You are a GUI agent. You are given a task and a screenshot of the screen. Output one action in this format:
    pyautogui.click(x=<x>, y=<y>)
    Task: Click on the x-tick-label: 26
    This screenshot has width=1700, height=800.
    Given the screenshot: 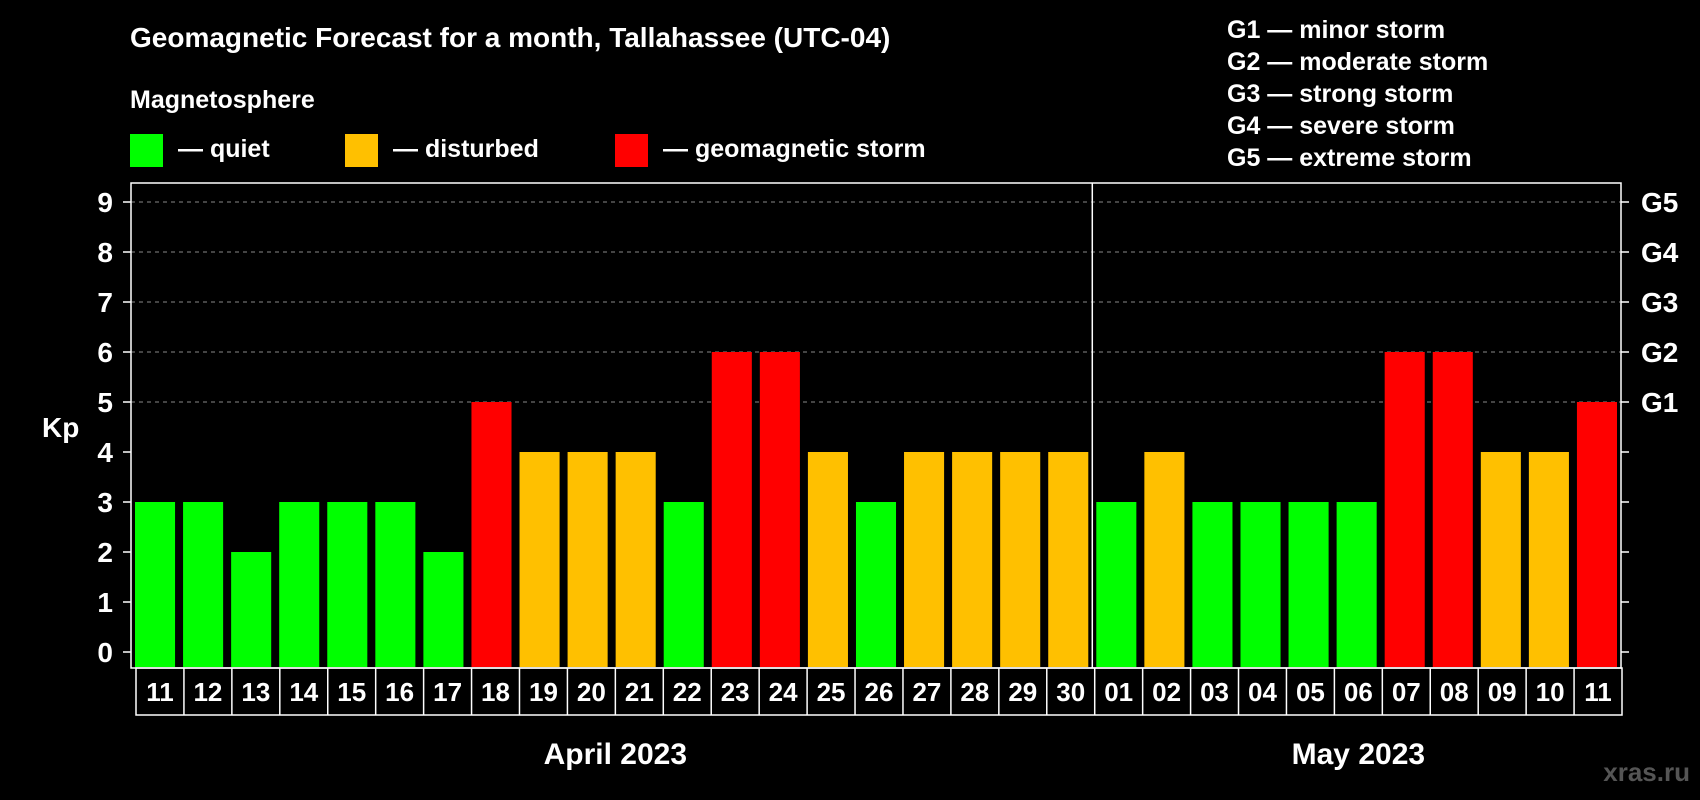 What is the action you would take?
    pyautogui.click(x=879, y=692)
    